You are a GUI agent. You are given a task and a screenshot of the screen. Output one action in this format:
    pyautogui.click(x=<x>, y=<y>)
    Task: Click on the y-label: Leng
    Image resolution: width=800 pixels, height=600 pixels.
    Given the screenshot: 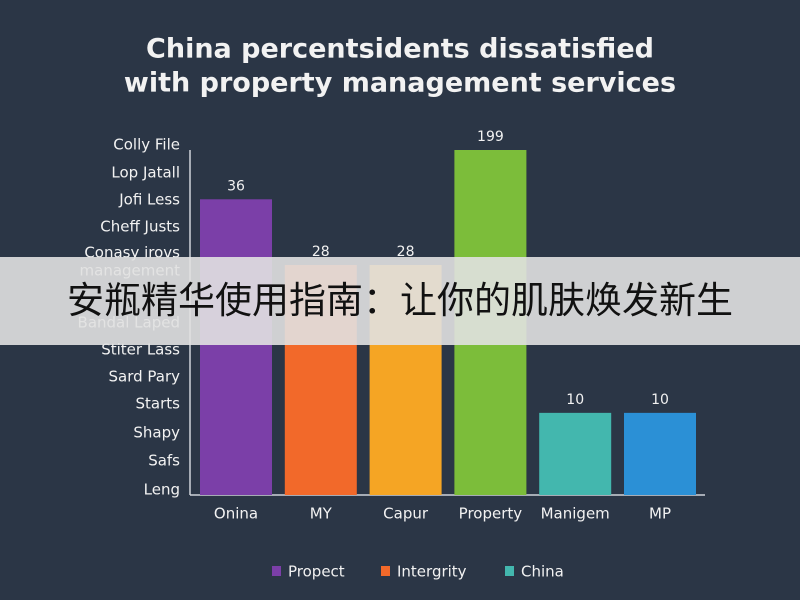 What is the action you would take?
    pyautogui.click(x=162, y=490)
    